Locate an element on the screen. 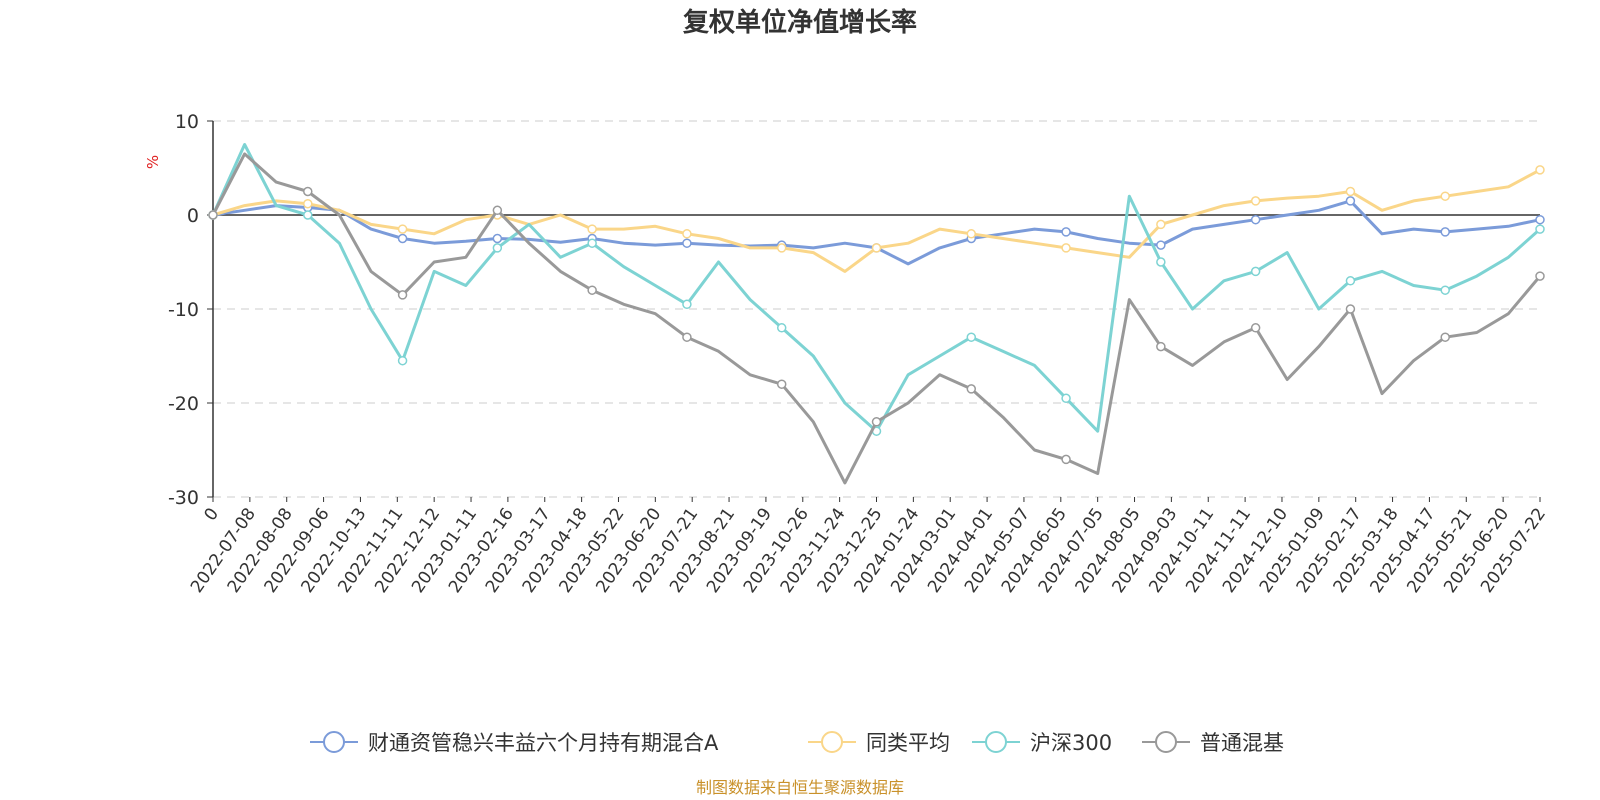 The width and height of the screenshot is (1600, 800). y-tick-label: -20 is located at coordinates (183, 404).